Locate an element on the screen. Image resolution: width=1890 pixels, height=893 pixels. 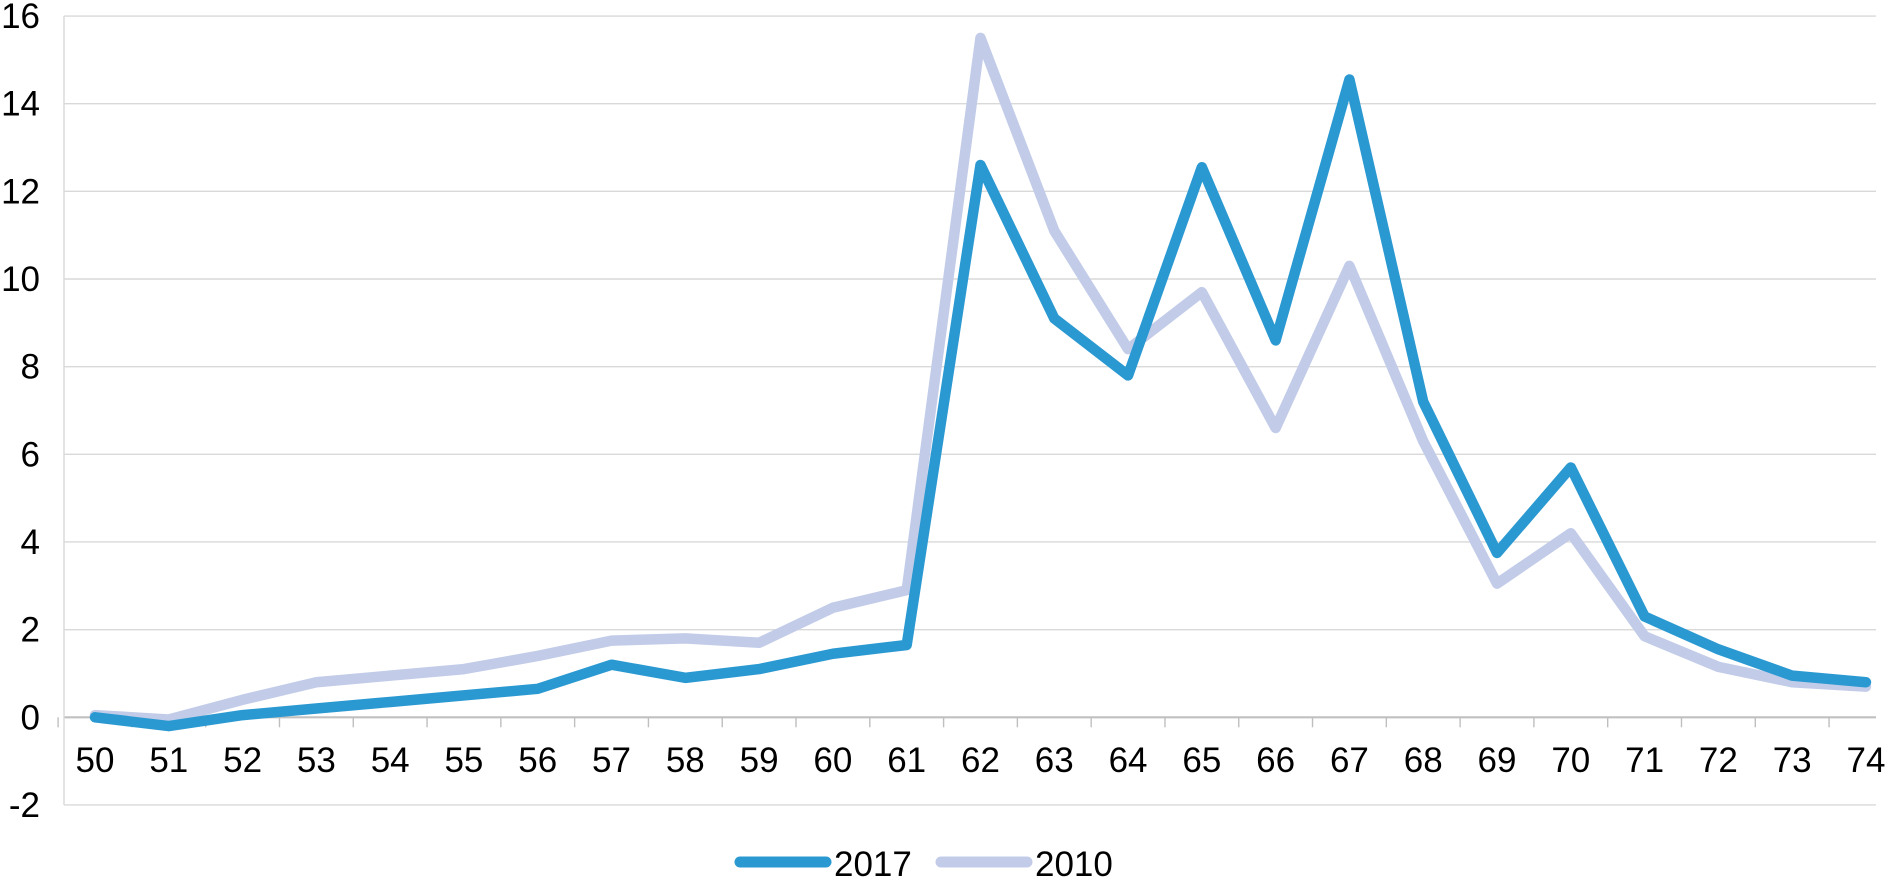
x-axis-tick-label: 73 is located at coordinates (1792, 760).